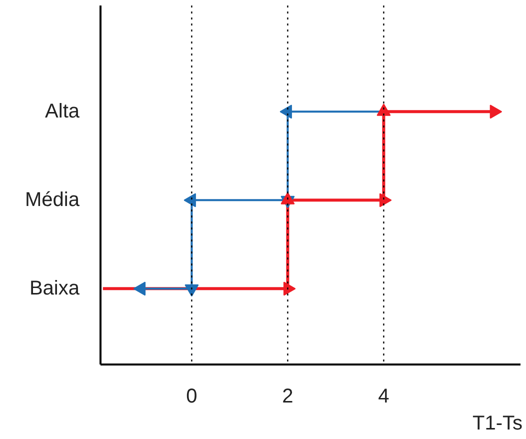 The width and height of the screenshot is (526, 439). I want to click on text: Baixa, so click(54, 289).